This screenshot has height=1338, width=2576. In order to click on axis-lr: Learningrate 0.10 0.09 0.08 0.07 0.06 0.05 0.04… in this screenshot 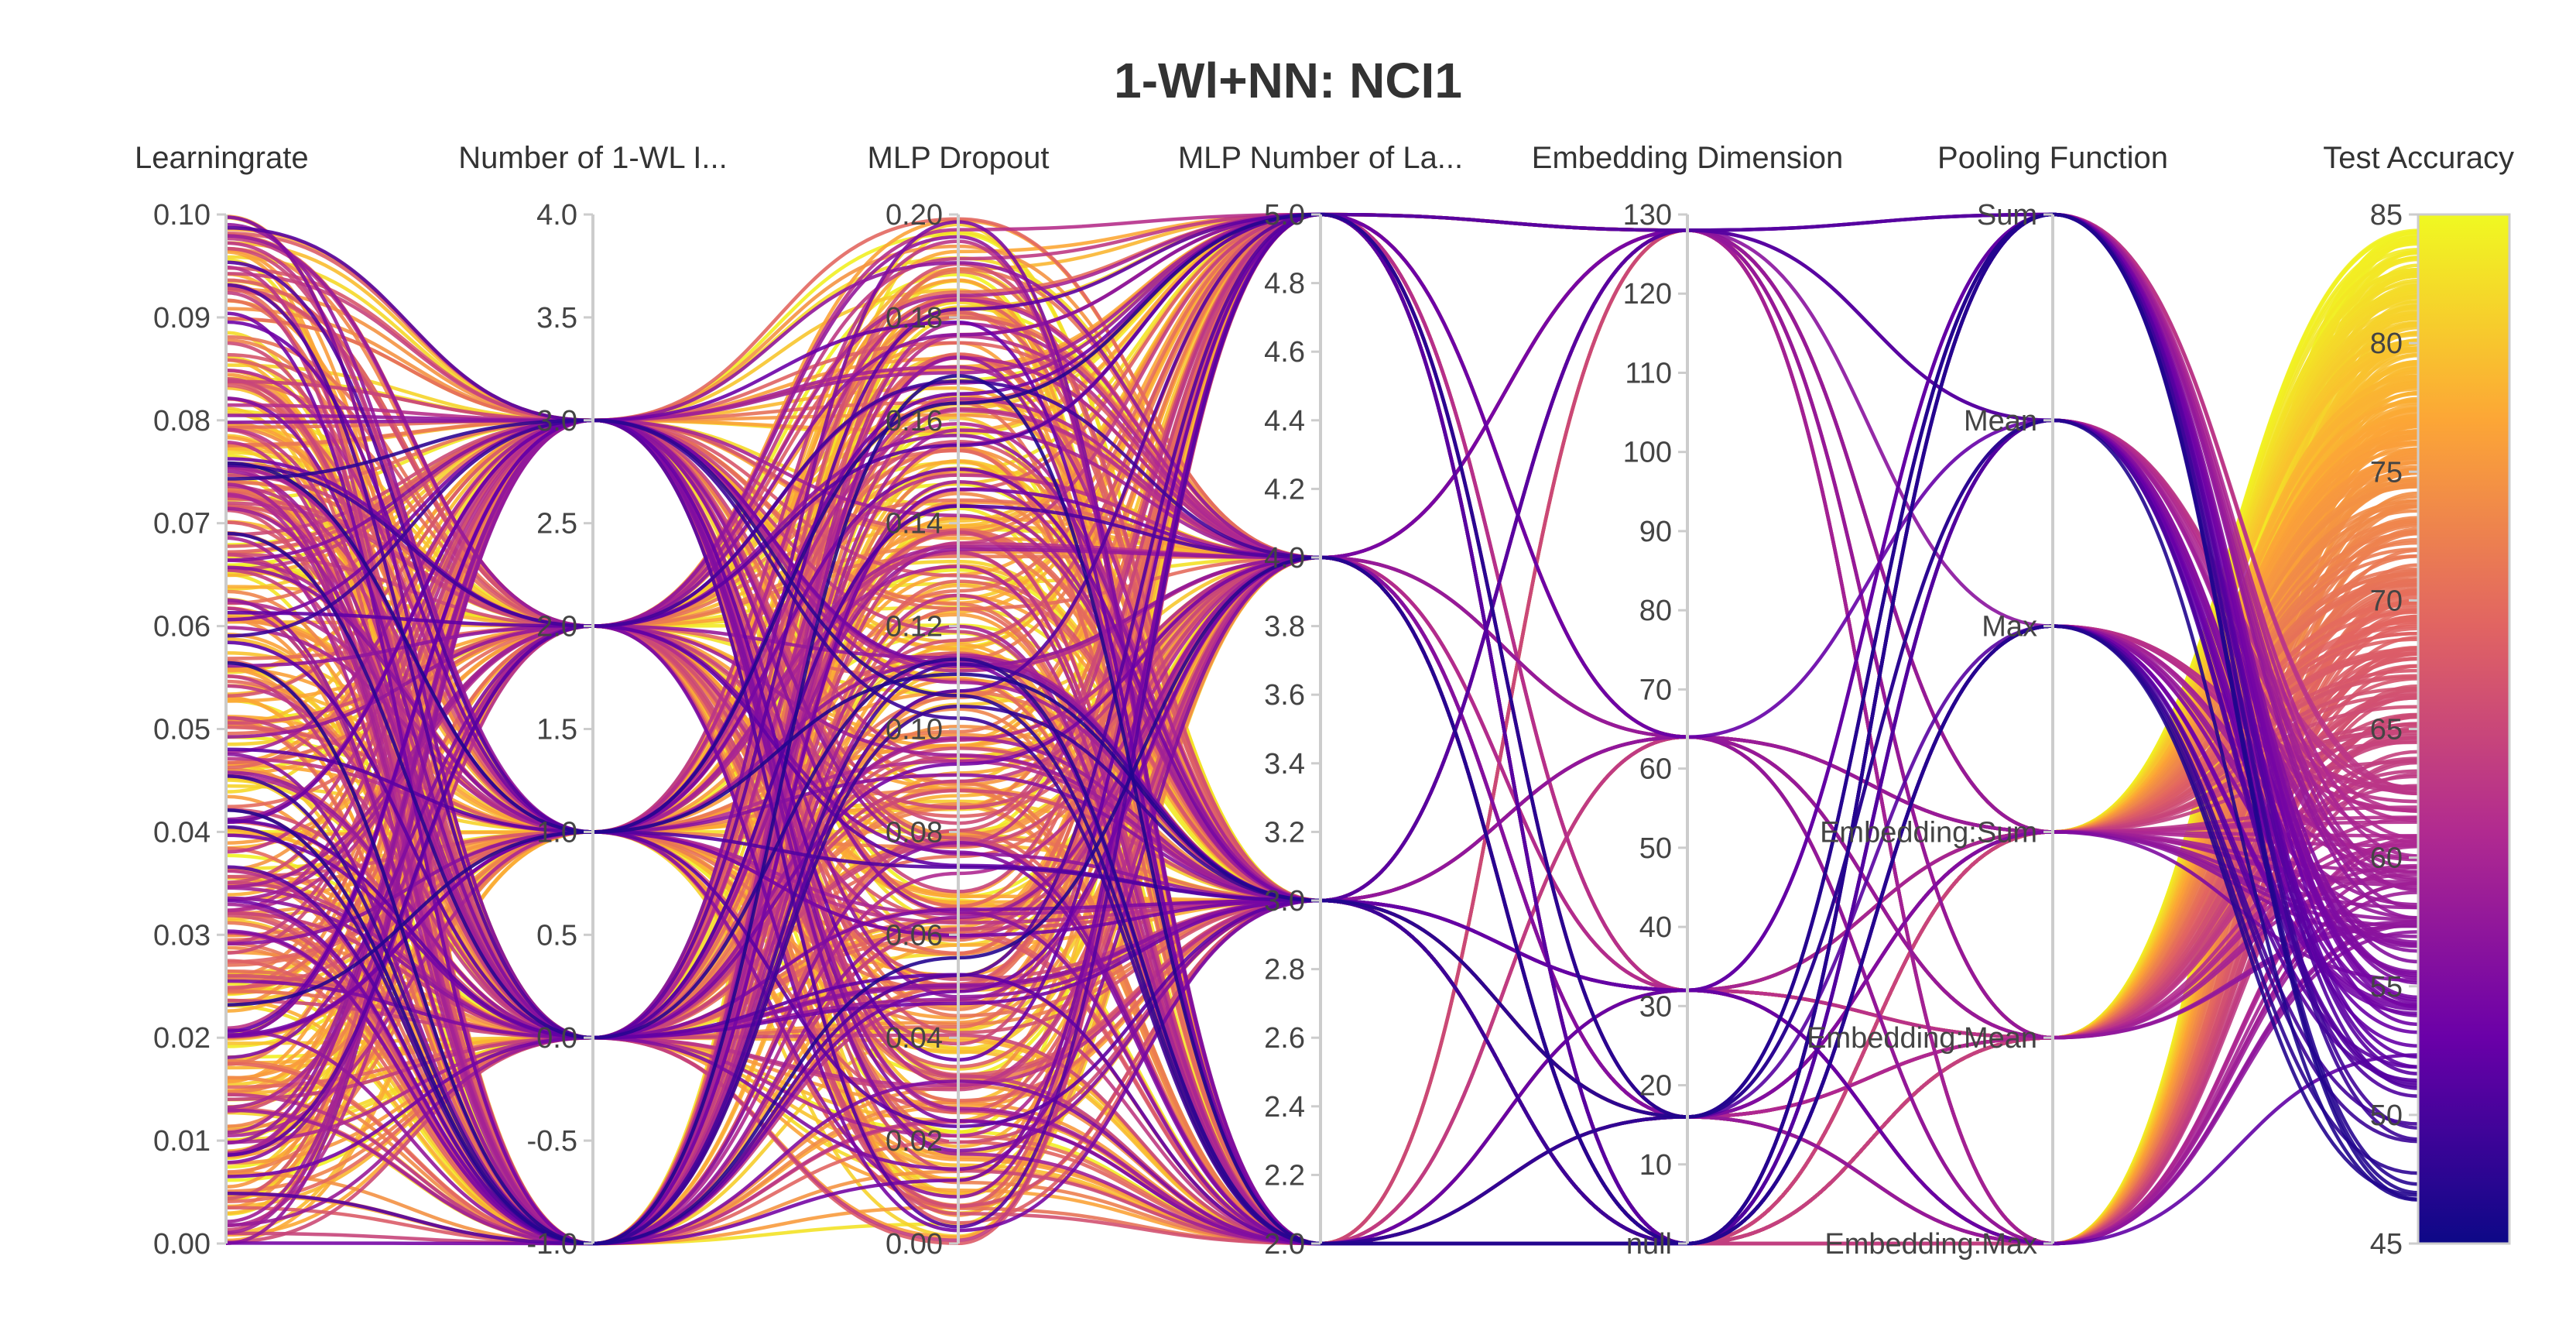, I will do `click(222, 701)`.